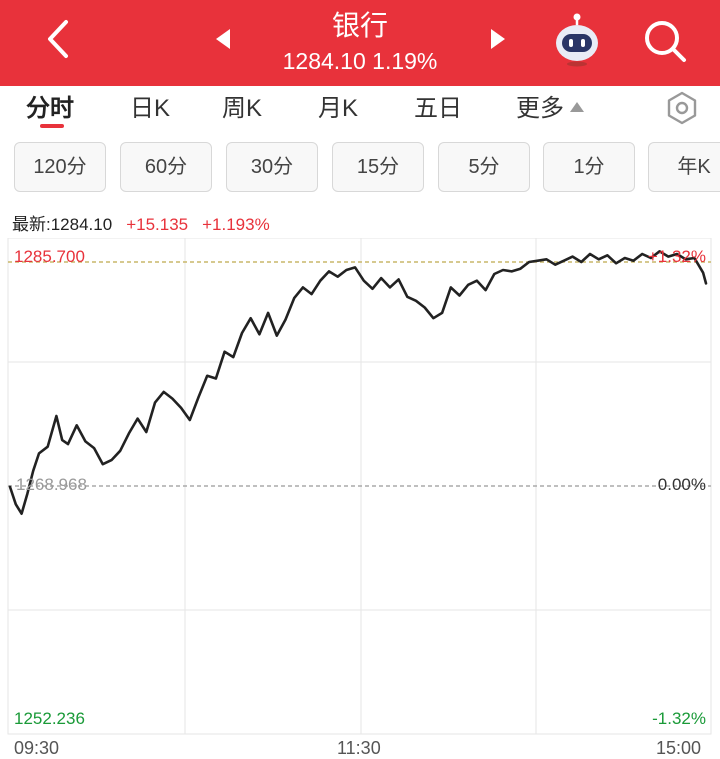  What do you see at coordinates (359, 25) in the screenshot?
I see `page-title: 银行` at bounding box center [359, 25].